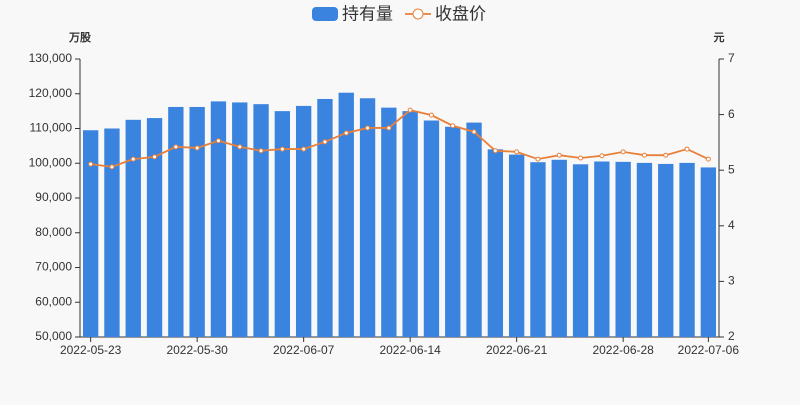 This screenshot has height=405, width=800. Describe the element at coordinates (731, 336) in the screenshot. I see `y2-tick-label: 2` at that location.